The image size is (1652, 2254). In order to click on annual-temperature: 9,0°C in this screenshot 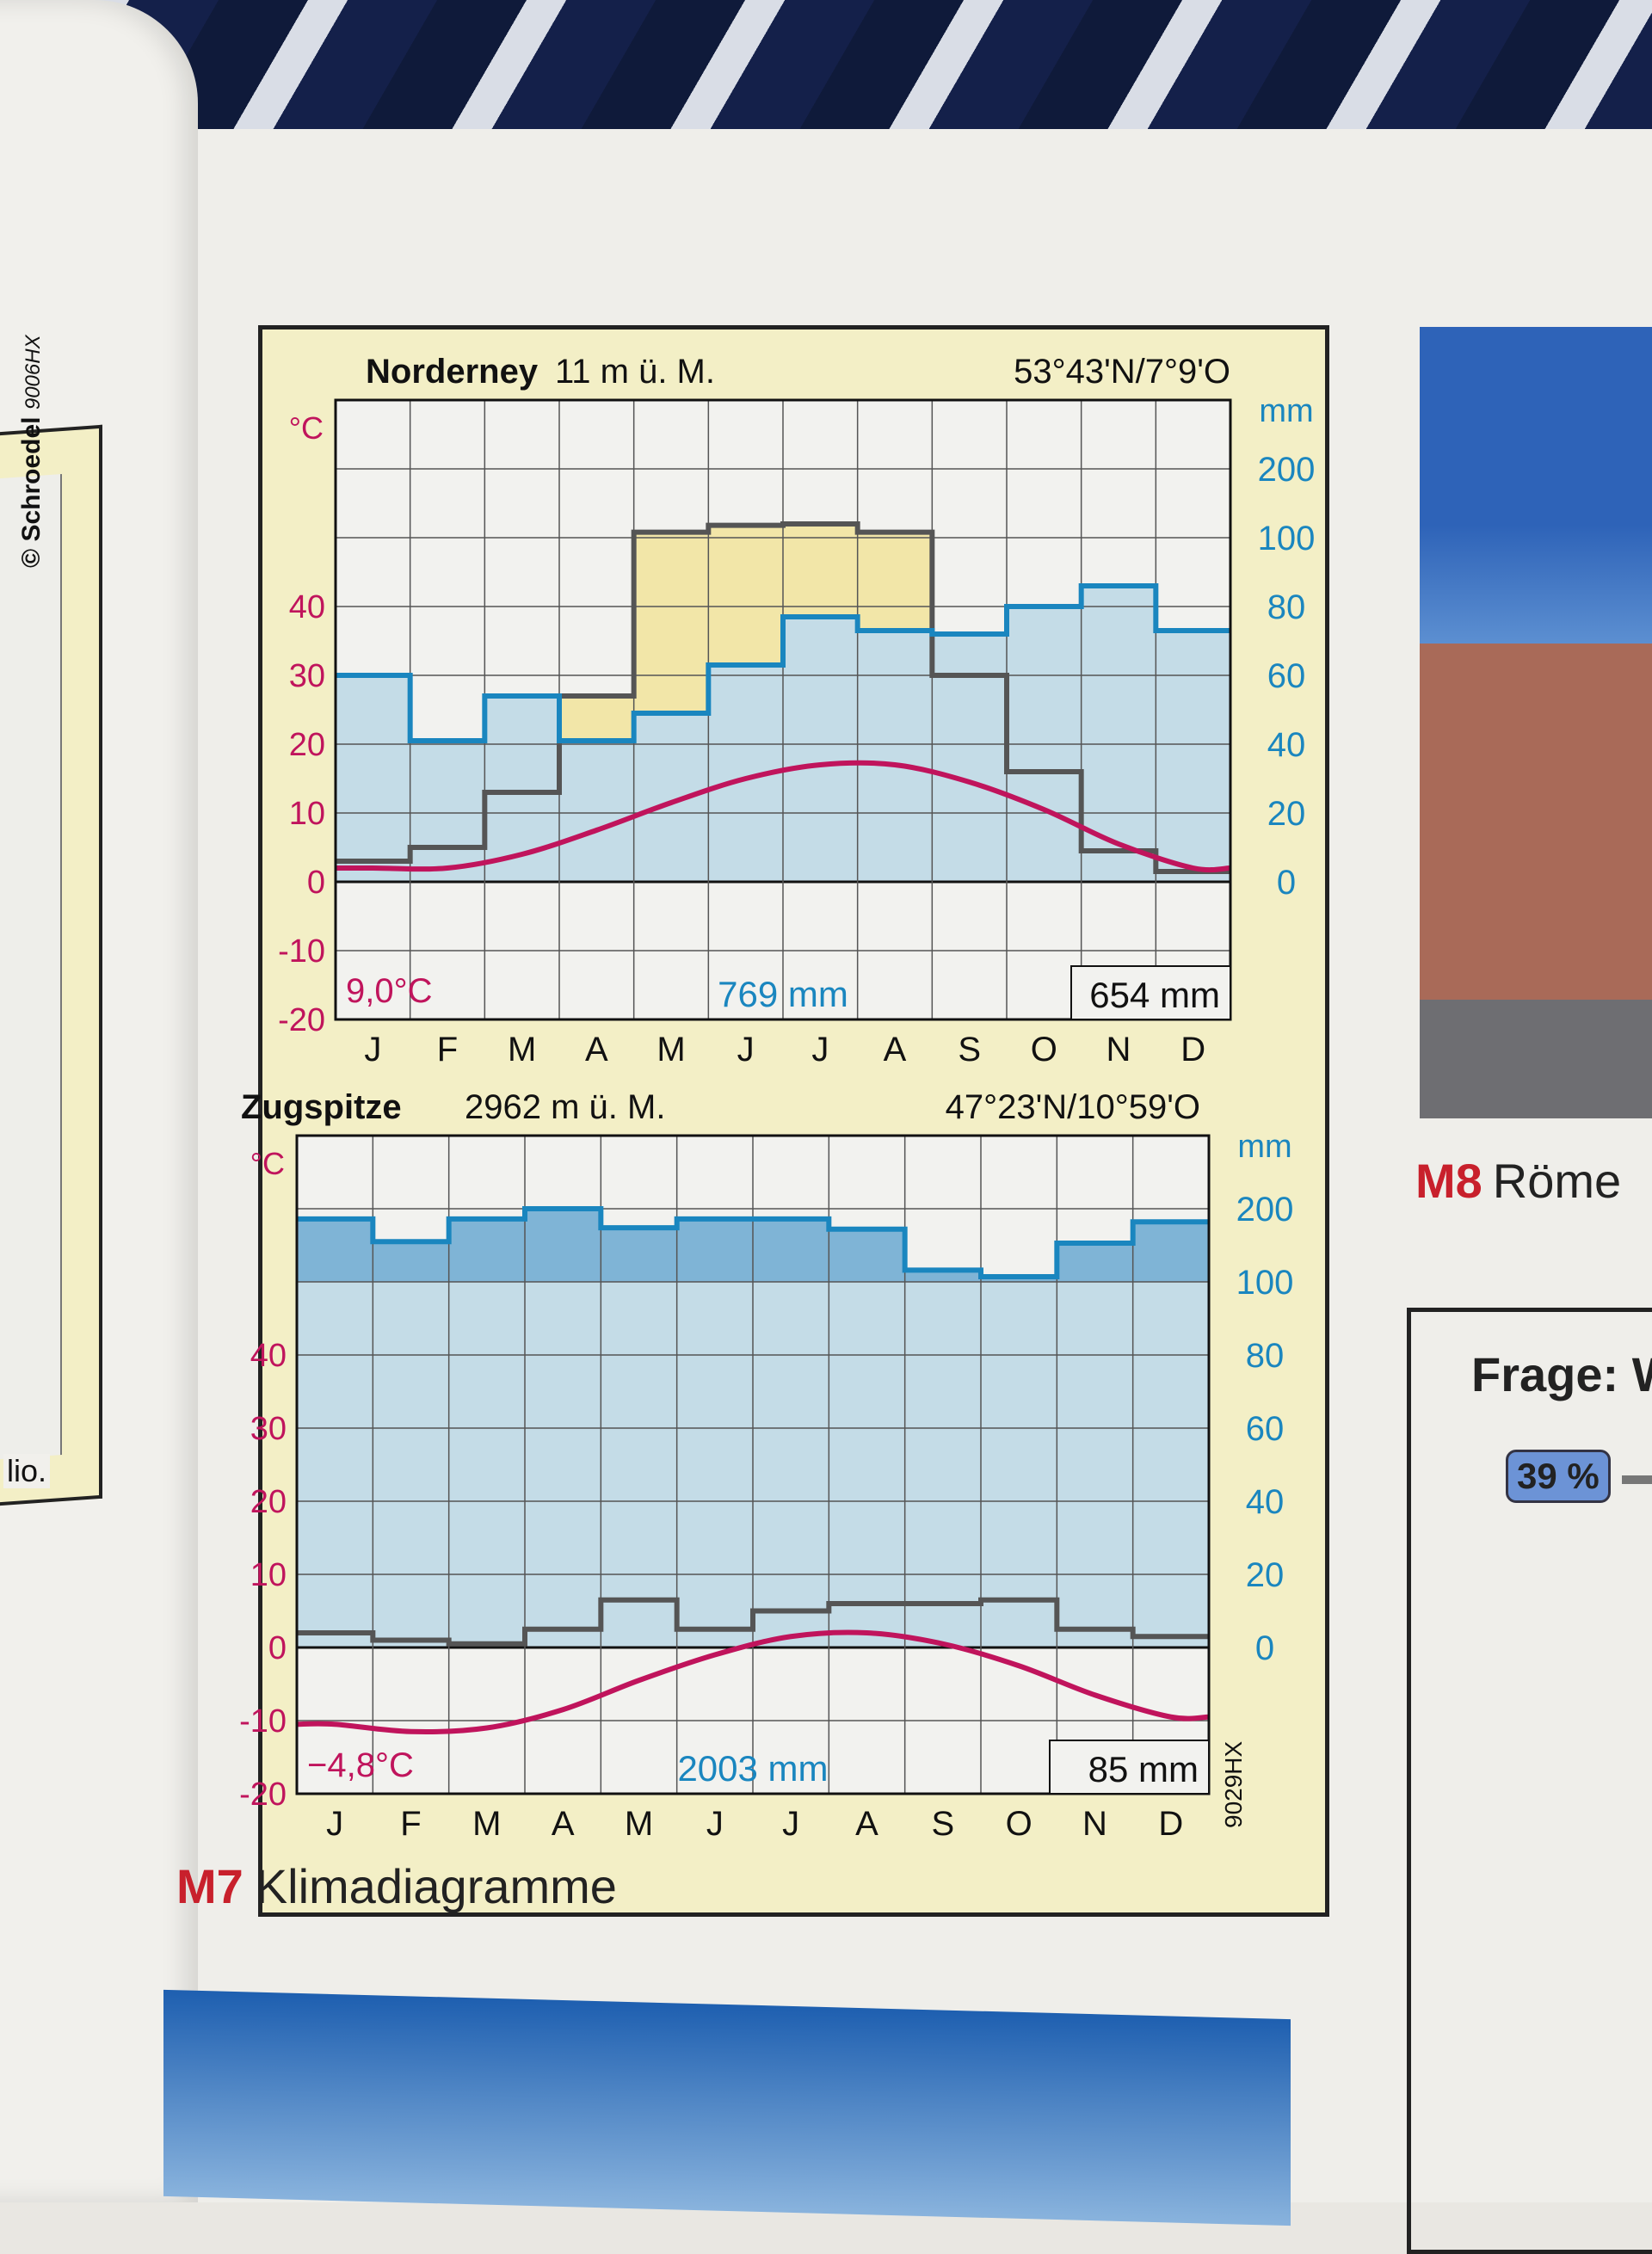, I will do `click(389, 991)`.